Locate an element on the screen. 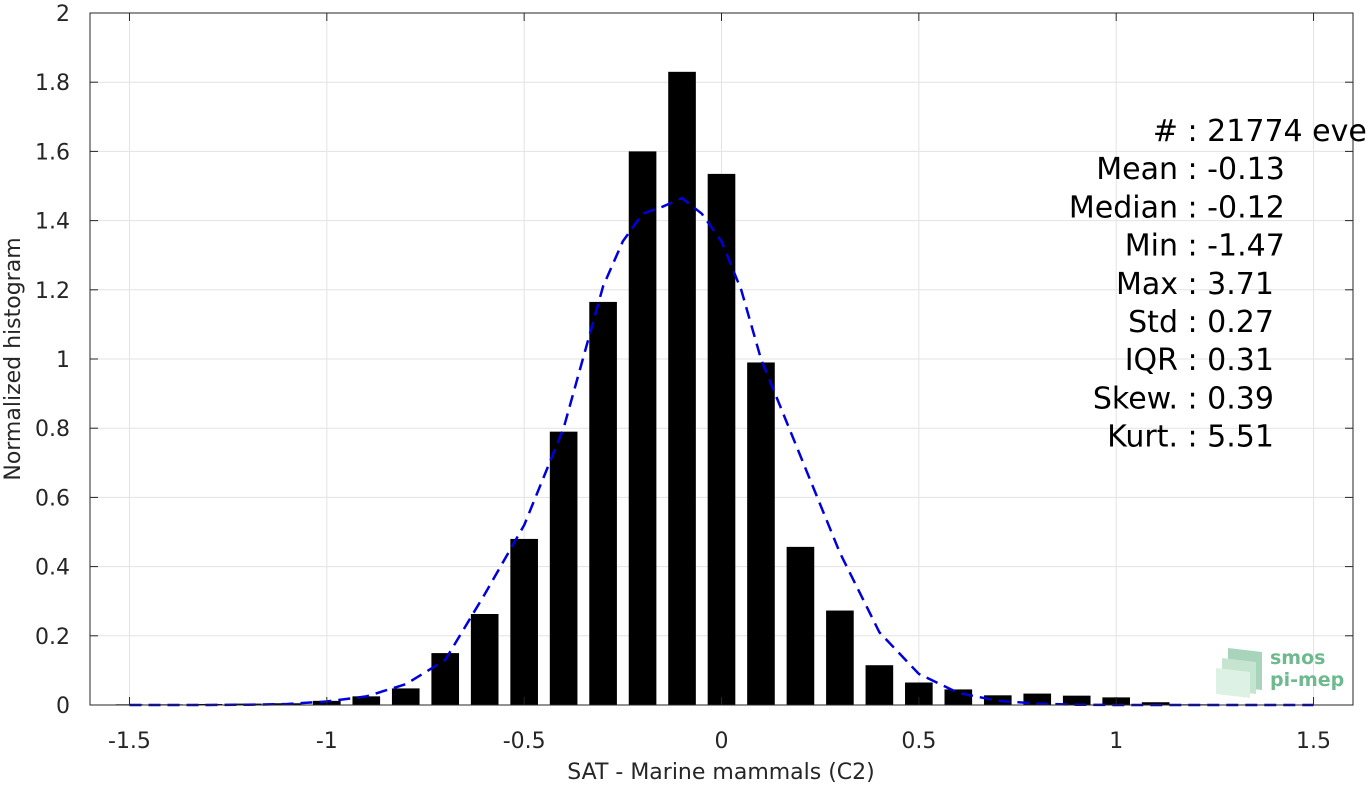 This screenshot has width=1367, height=785. stat-label: Min is located at coordinates (1151, 246).